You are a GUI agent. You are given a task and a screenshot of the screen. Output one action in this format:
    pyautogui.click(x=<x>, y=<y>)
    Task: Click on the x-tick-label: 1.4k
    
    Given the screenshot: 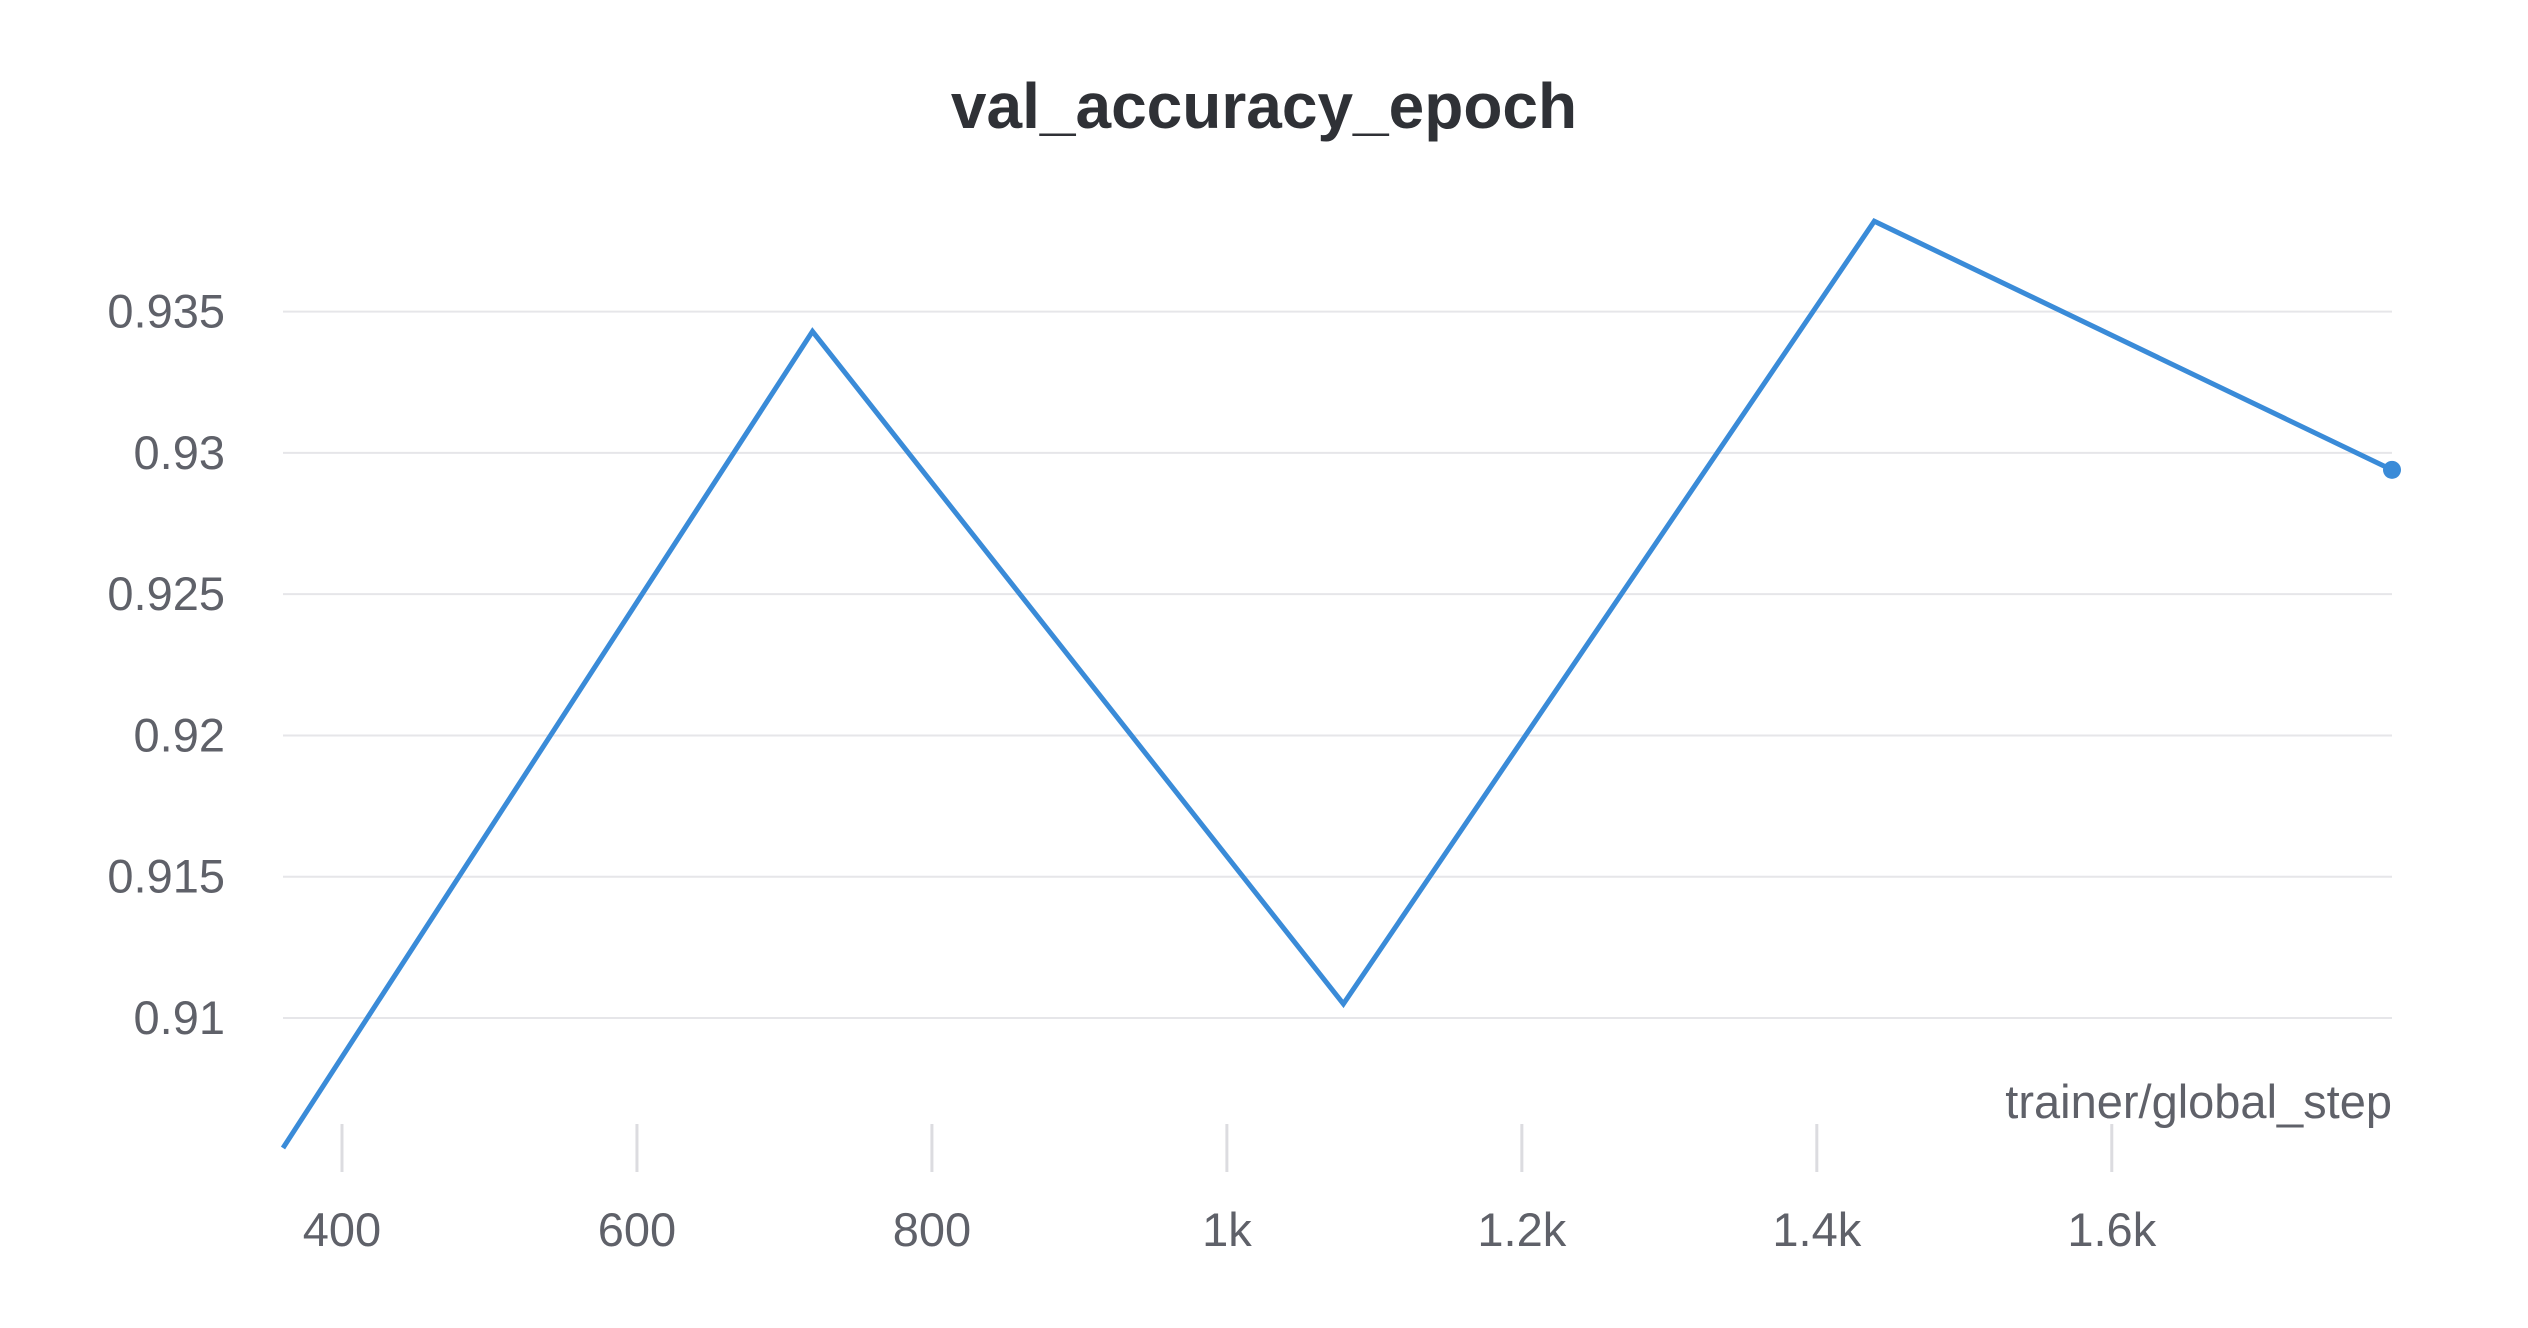 What is the action you would take?
    pyautogui.click(x=1816, y=1229)
    